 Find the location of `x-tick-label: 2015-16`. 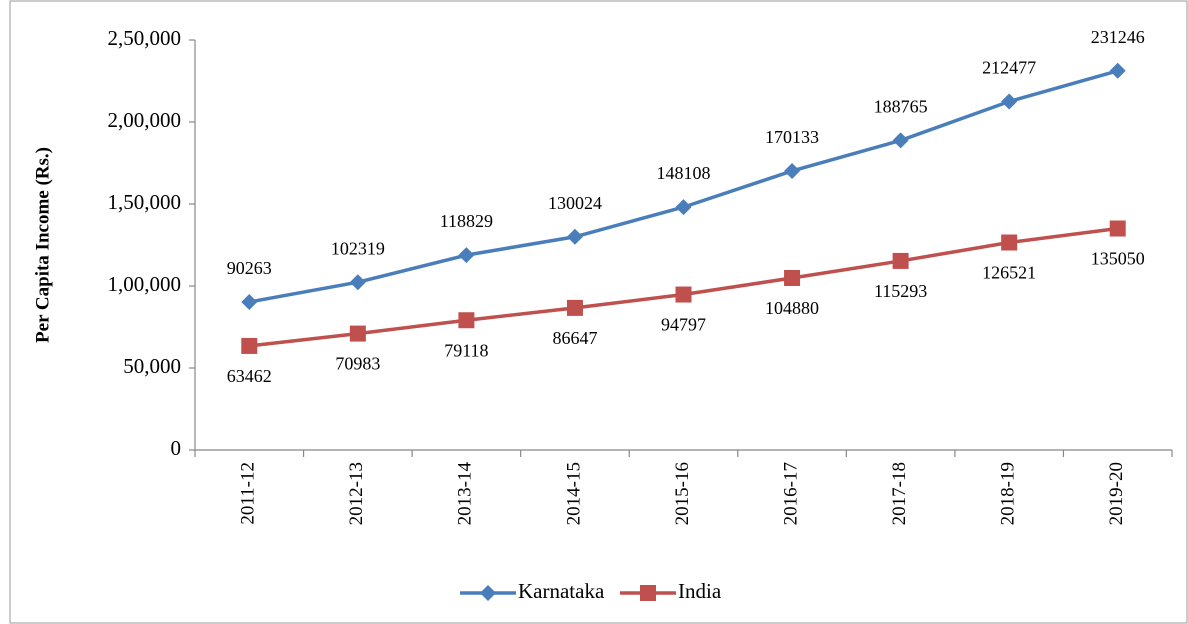

x-tick-label: 2015-16 is located at coordinates (682, 493).